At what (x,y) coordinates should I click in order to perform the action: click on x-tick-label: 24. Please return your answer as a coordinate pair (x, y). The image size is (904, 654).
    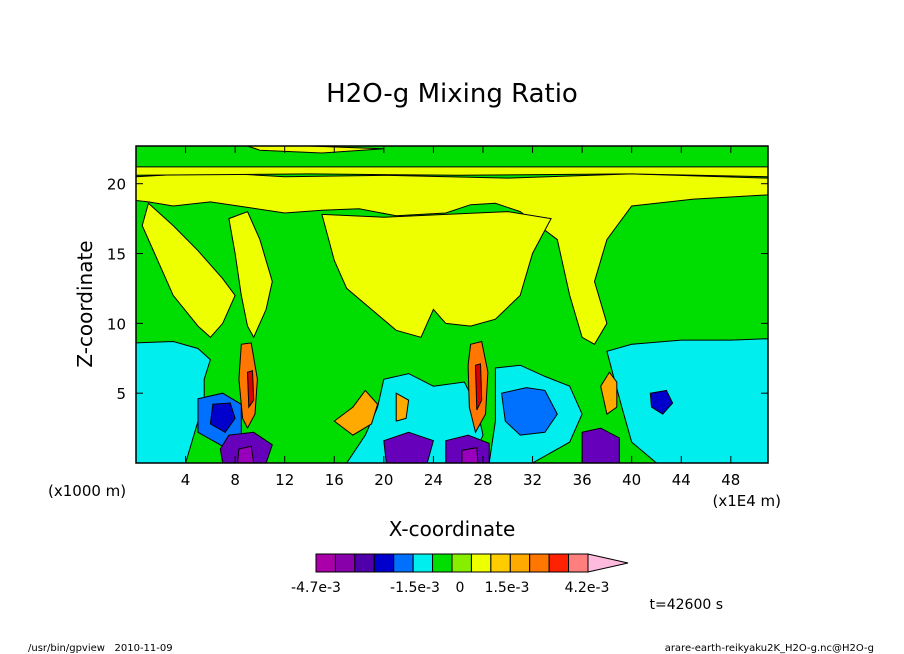
    Looking at the image, I should click on (433, 480).